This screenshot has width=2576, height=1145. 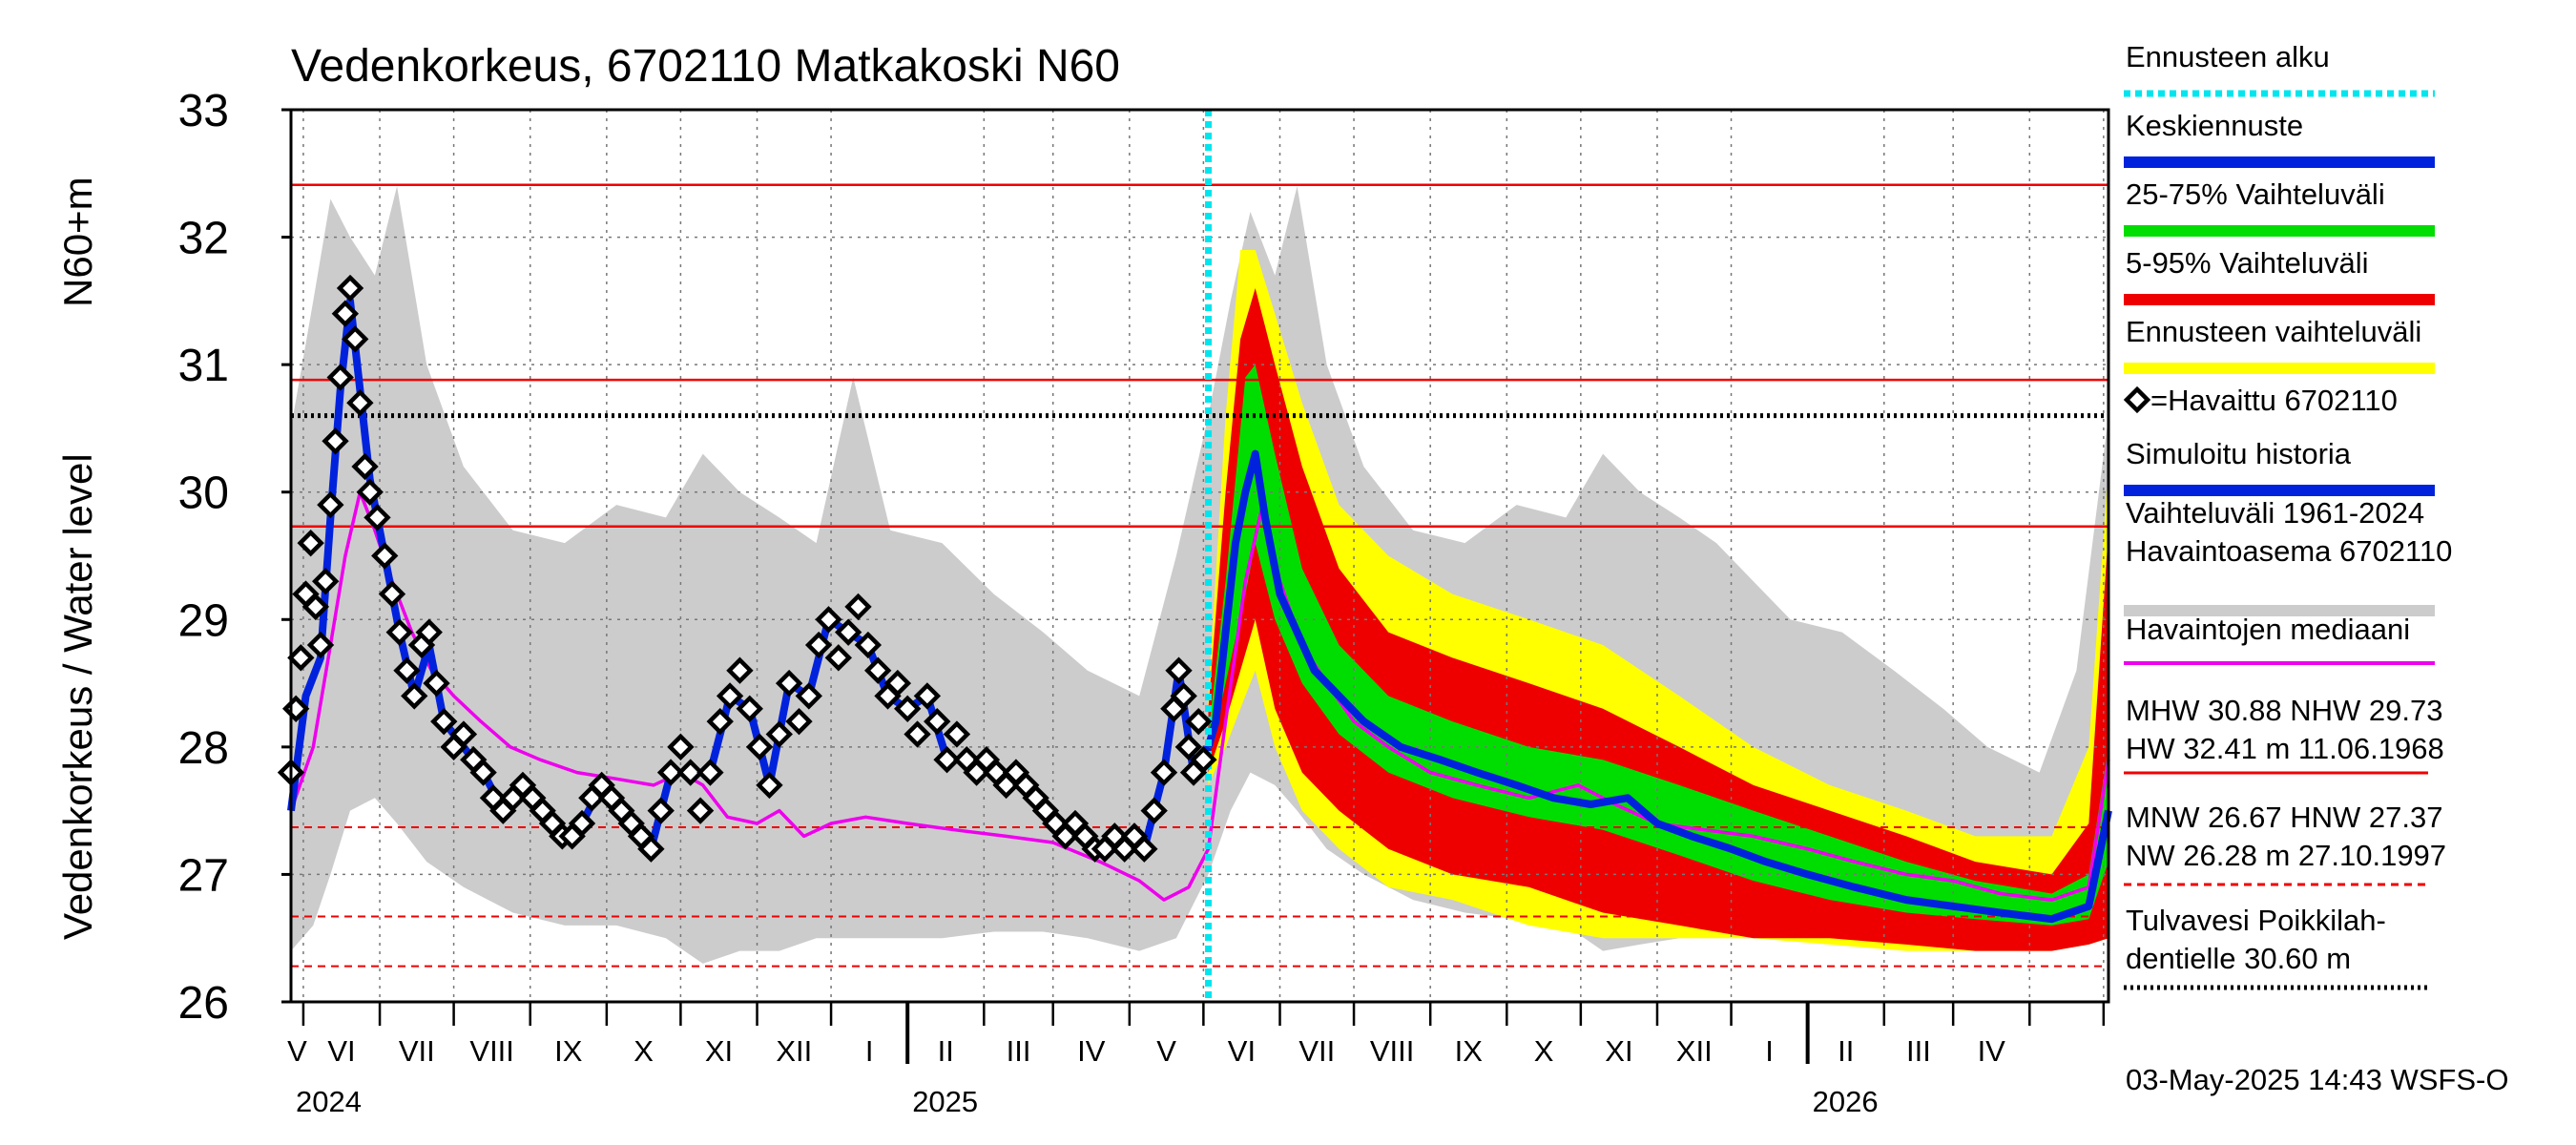 What do you see at coordinates (946, 1051) in the screenshot?
I see `month-label: II` at bounding box center [946, 1051].